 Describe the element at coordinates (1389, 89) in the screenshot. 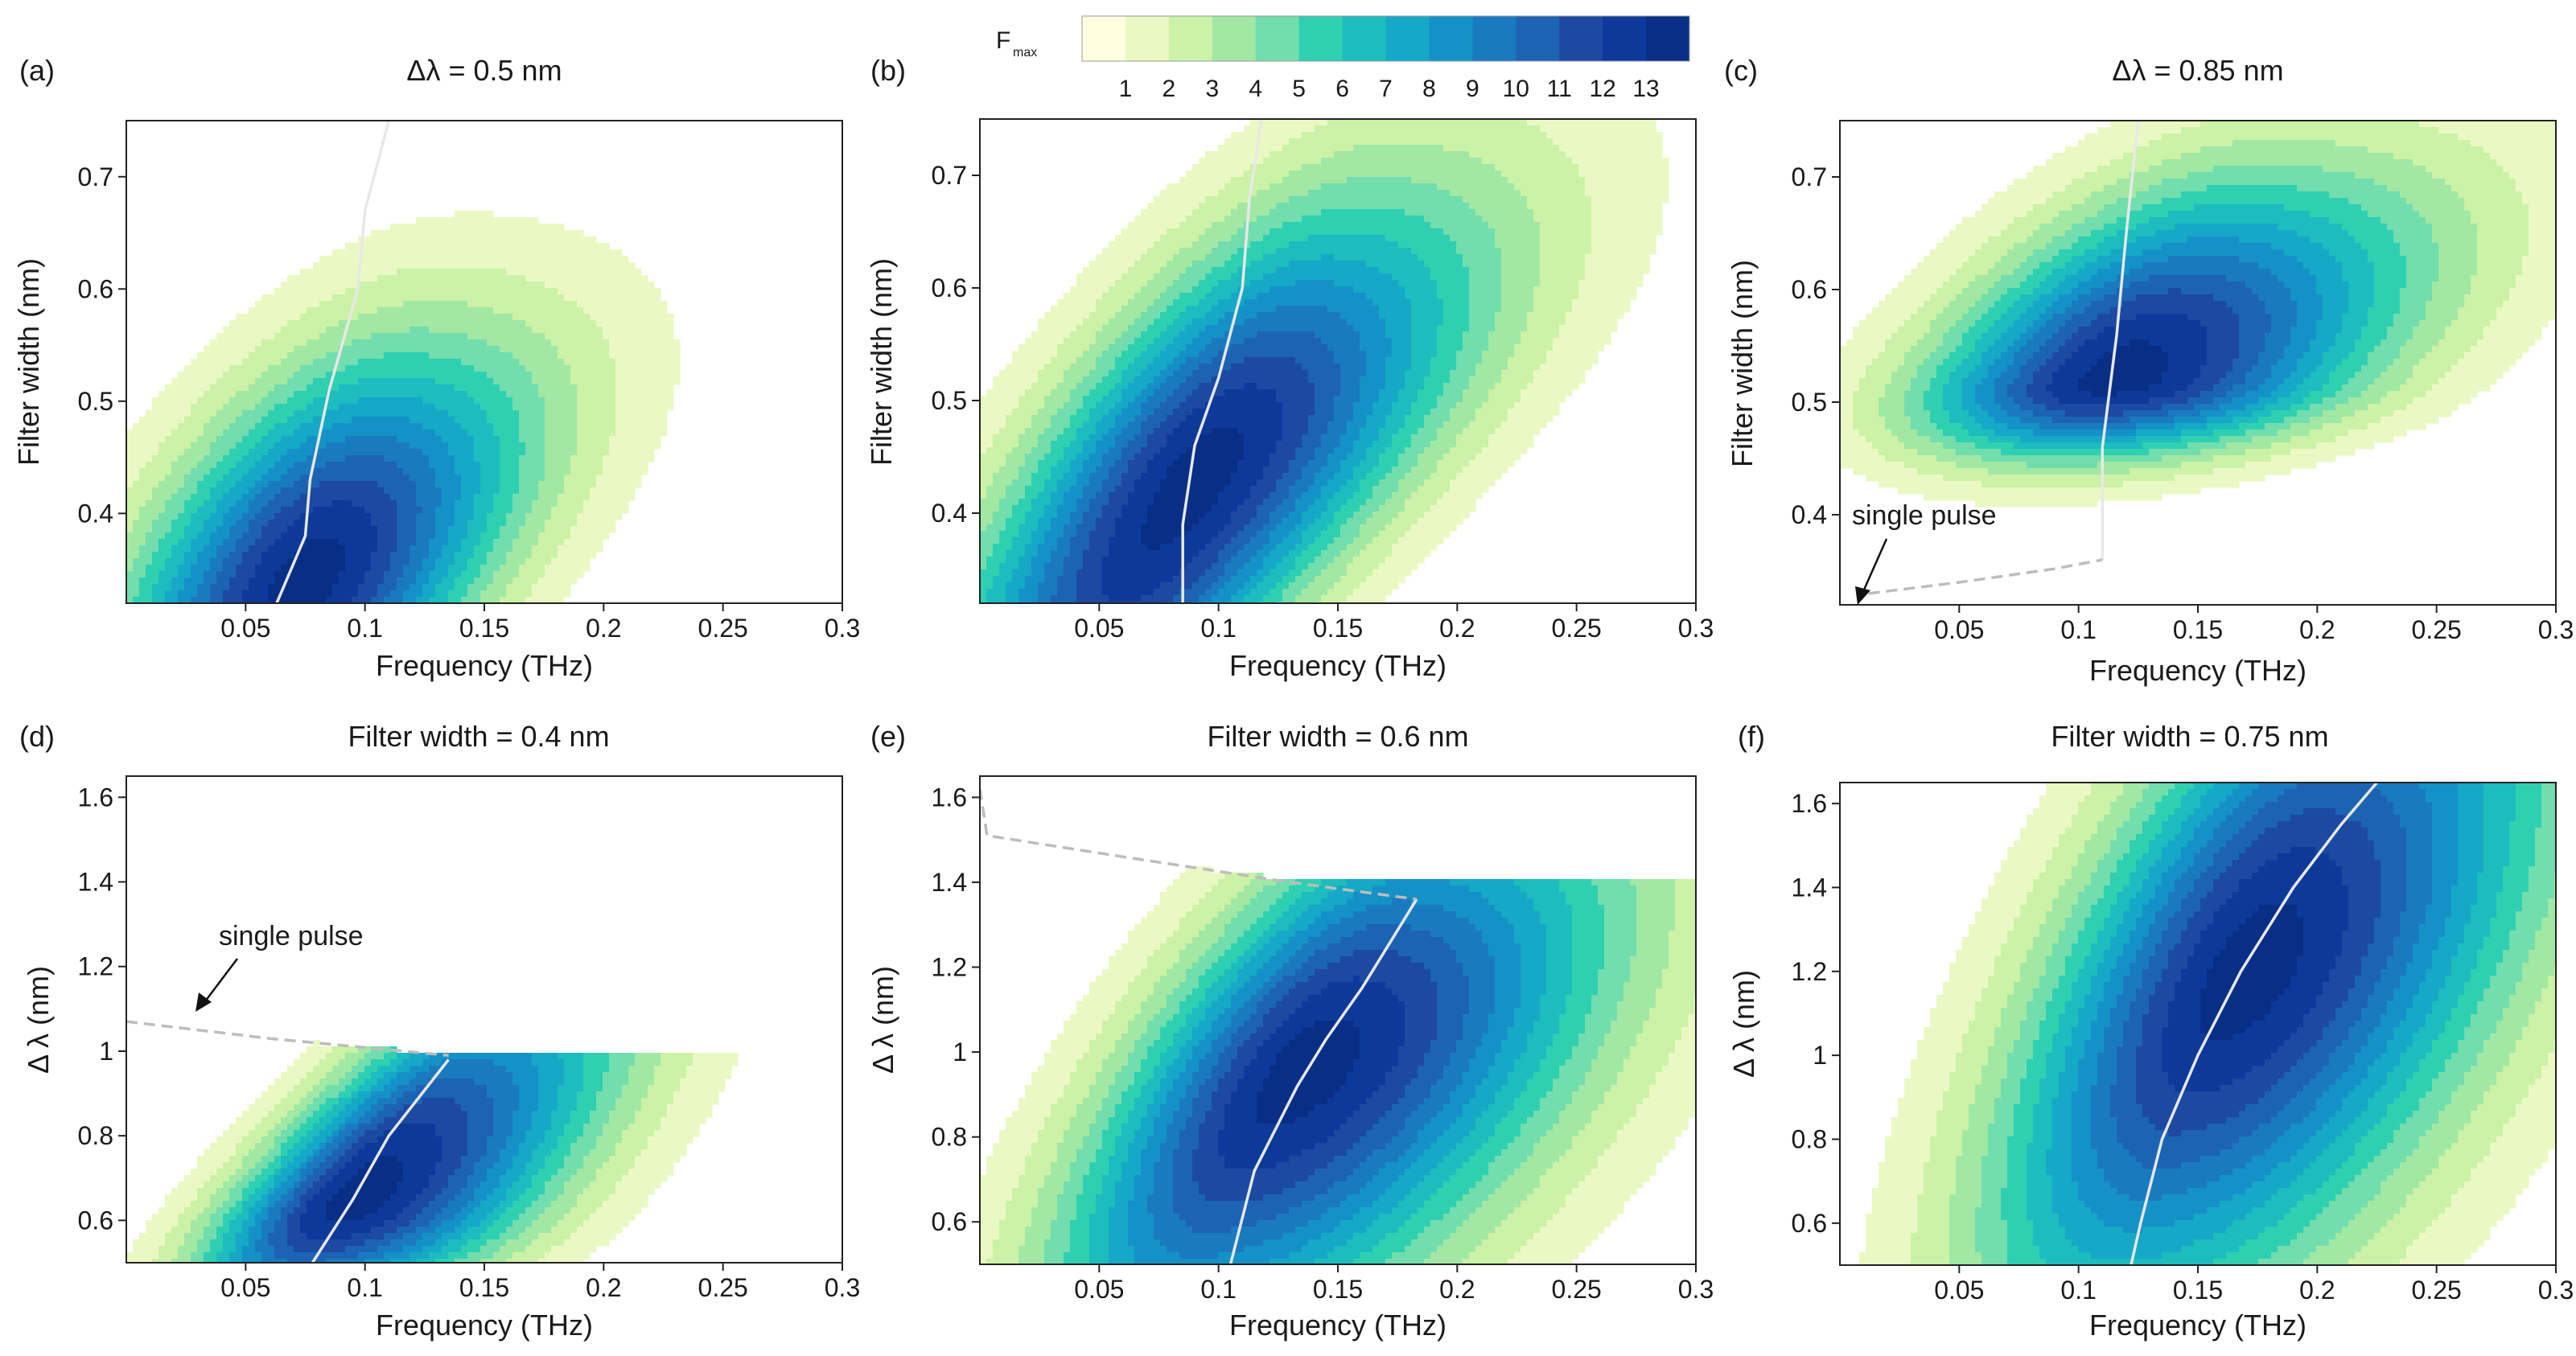

I see `colorbar-ticks: 1 2 3 4 5 6 7 8 9 10 11 12 13` at that location.